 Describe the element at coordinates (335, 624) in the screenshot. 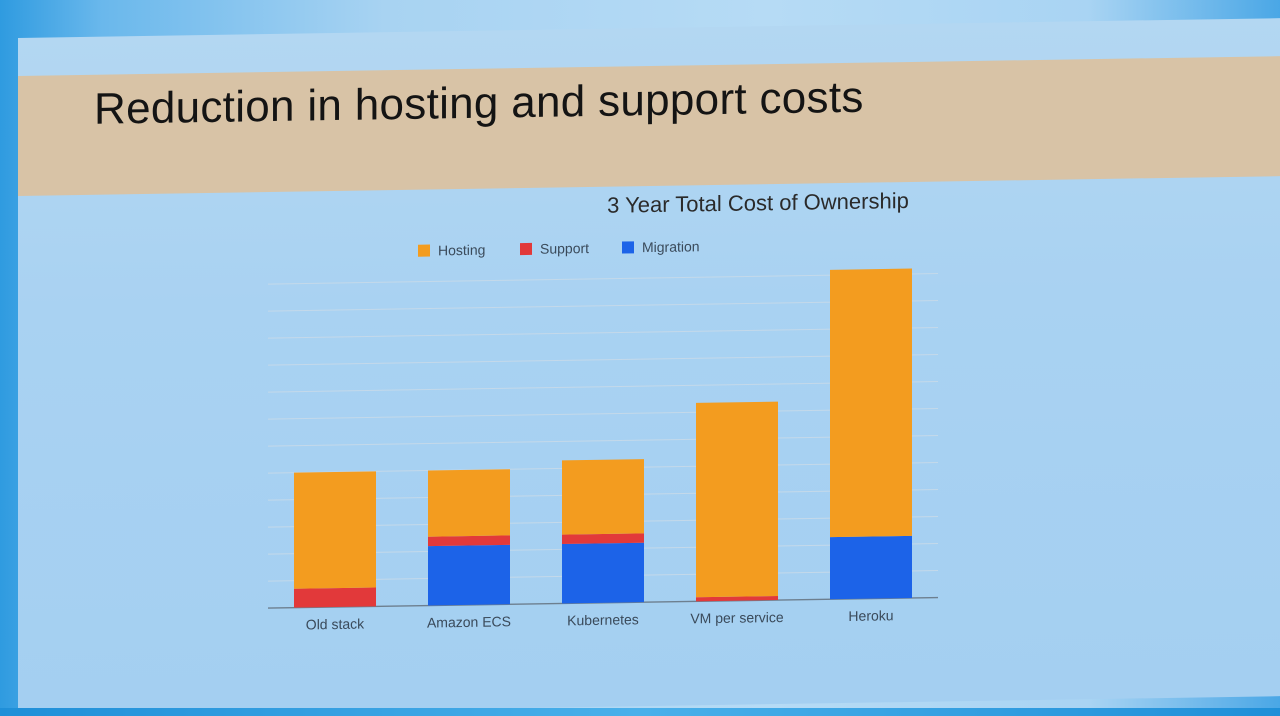

I see `x-tick-label: Old stack` at that location.